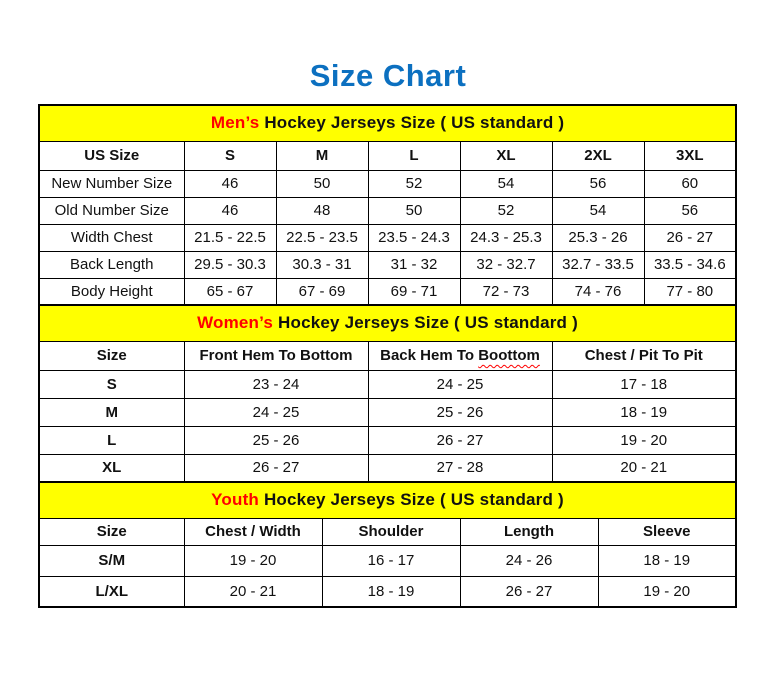 Image resolution: width=776 pixels, height=692 pixels. I want to click on cell: 60, so click(690, 183).